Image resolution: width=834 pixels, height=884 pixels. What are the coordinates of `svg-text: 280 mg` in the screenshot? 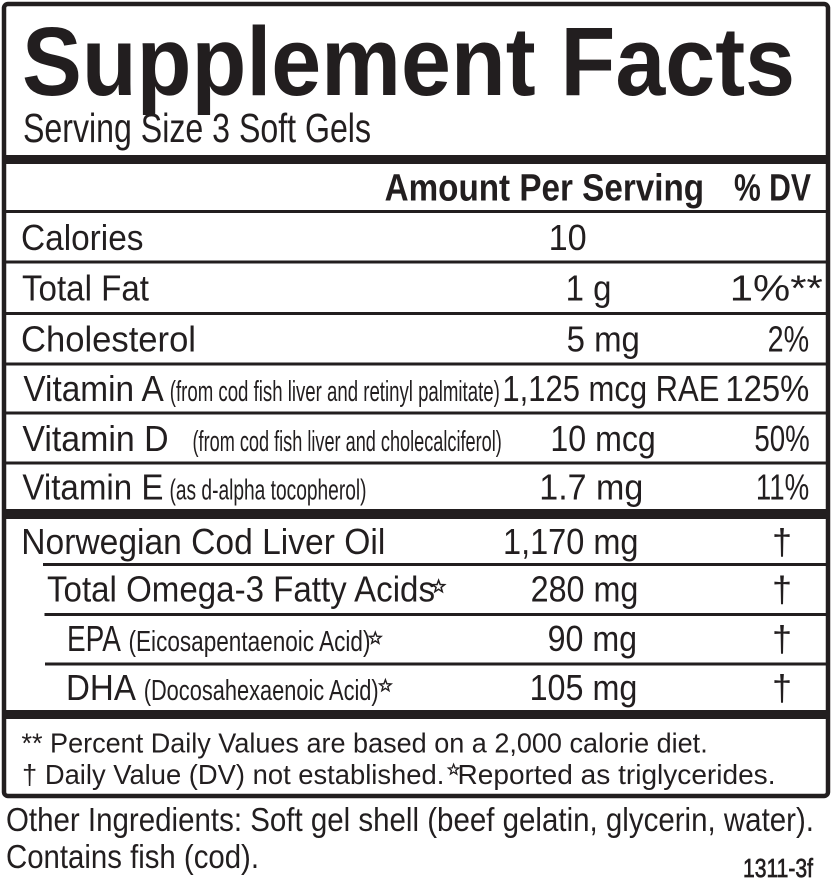 It's located at (585, 589).